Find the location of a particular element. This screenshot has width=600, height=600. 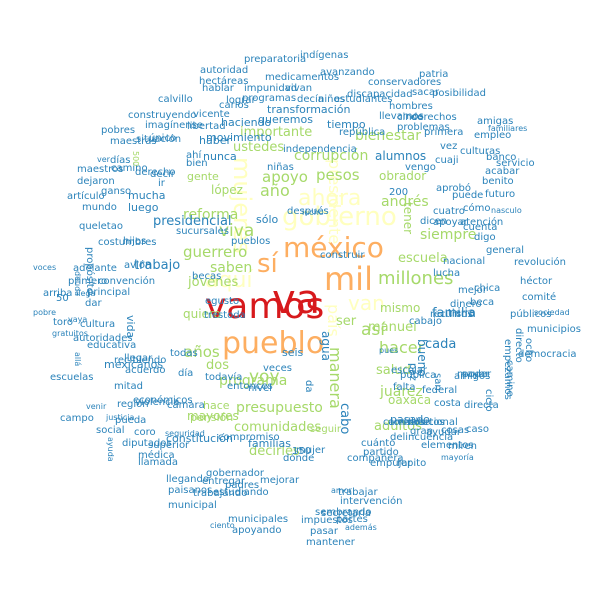

word-libertad: libertad is located at coordinates (206, 126).